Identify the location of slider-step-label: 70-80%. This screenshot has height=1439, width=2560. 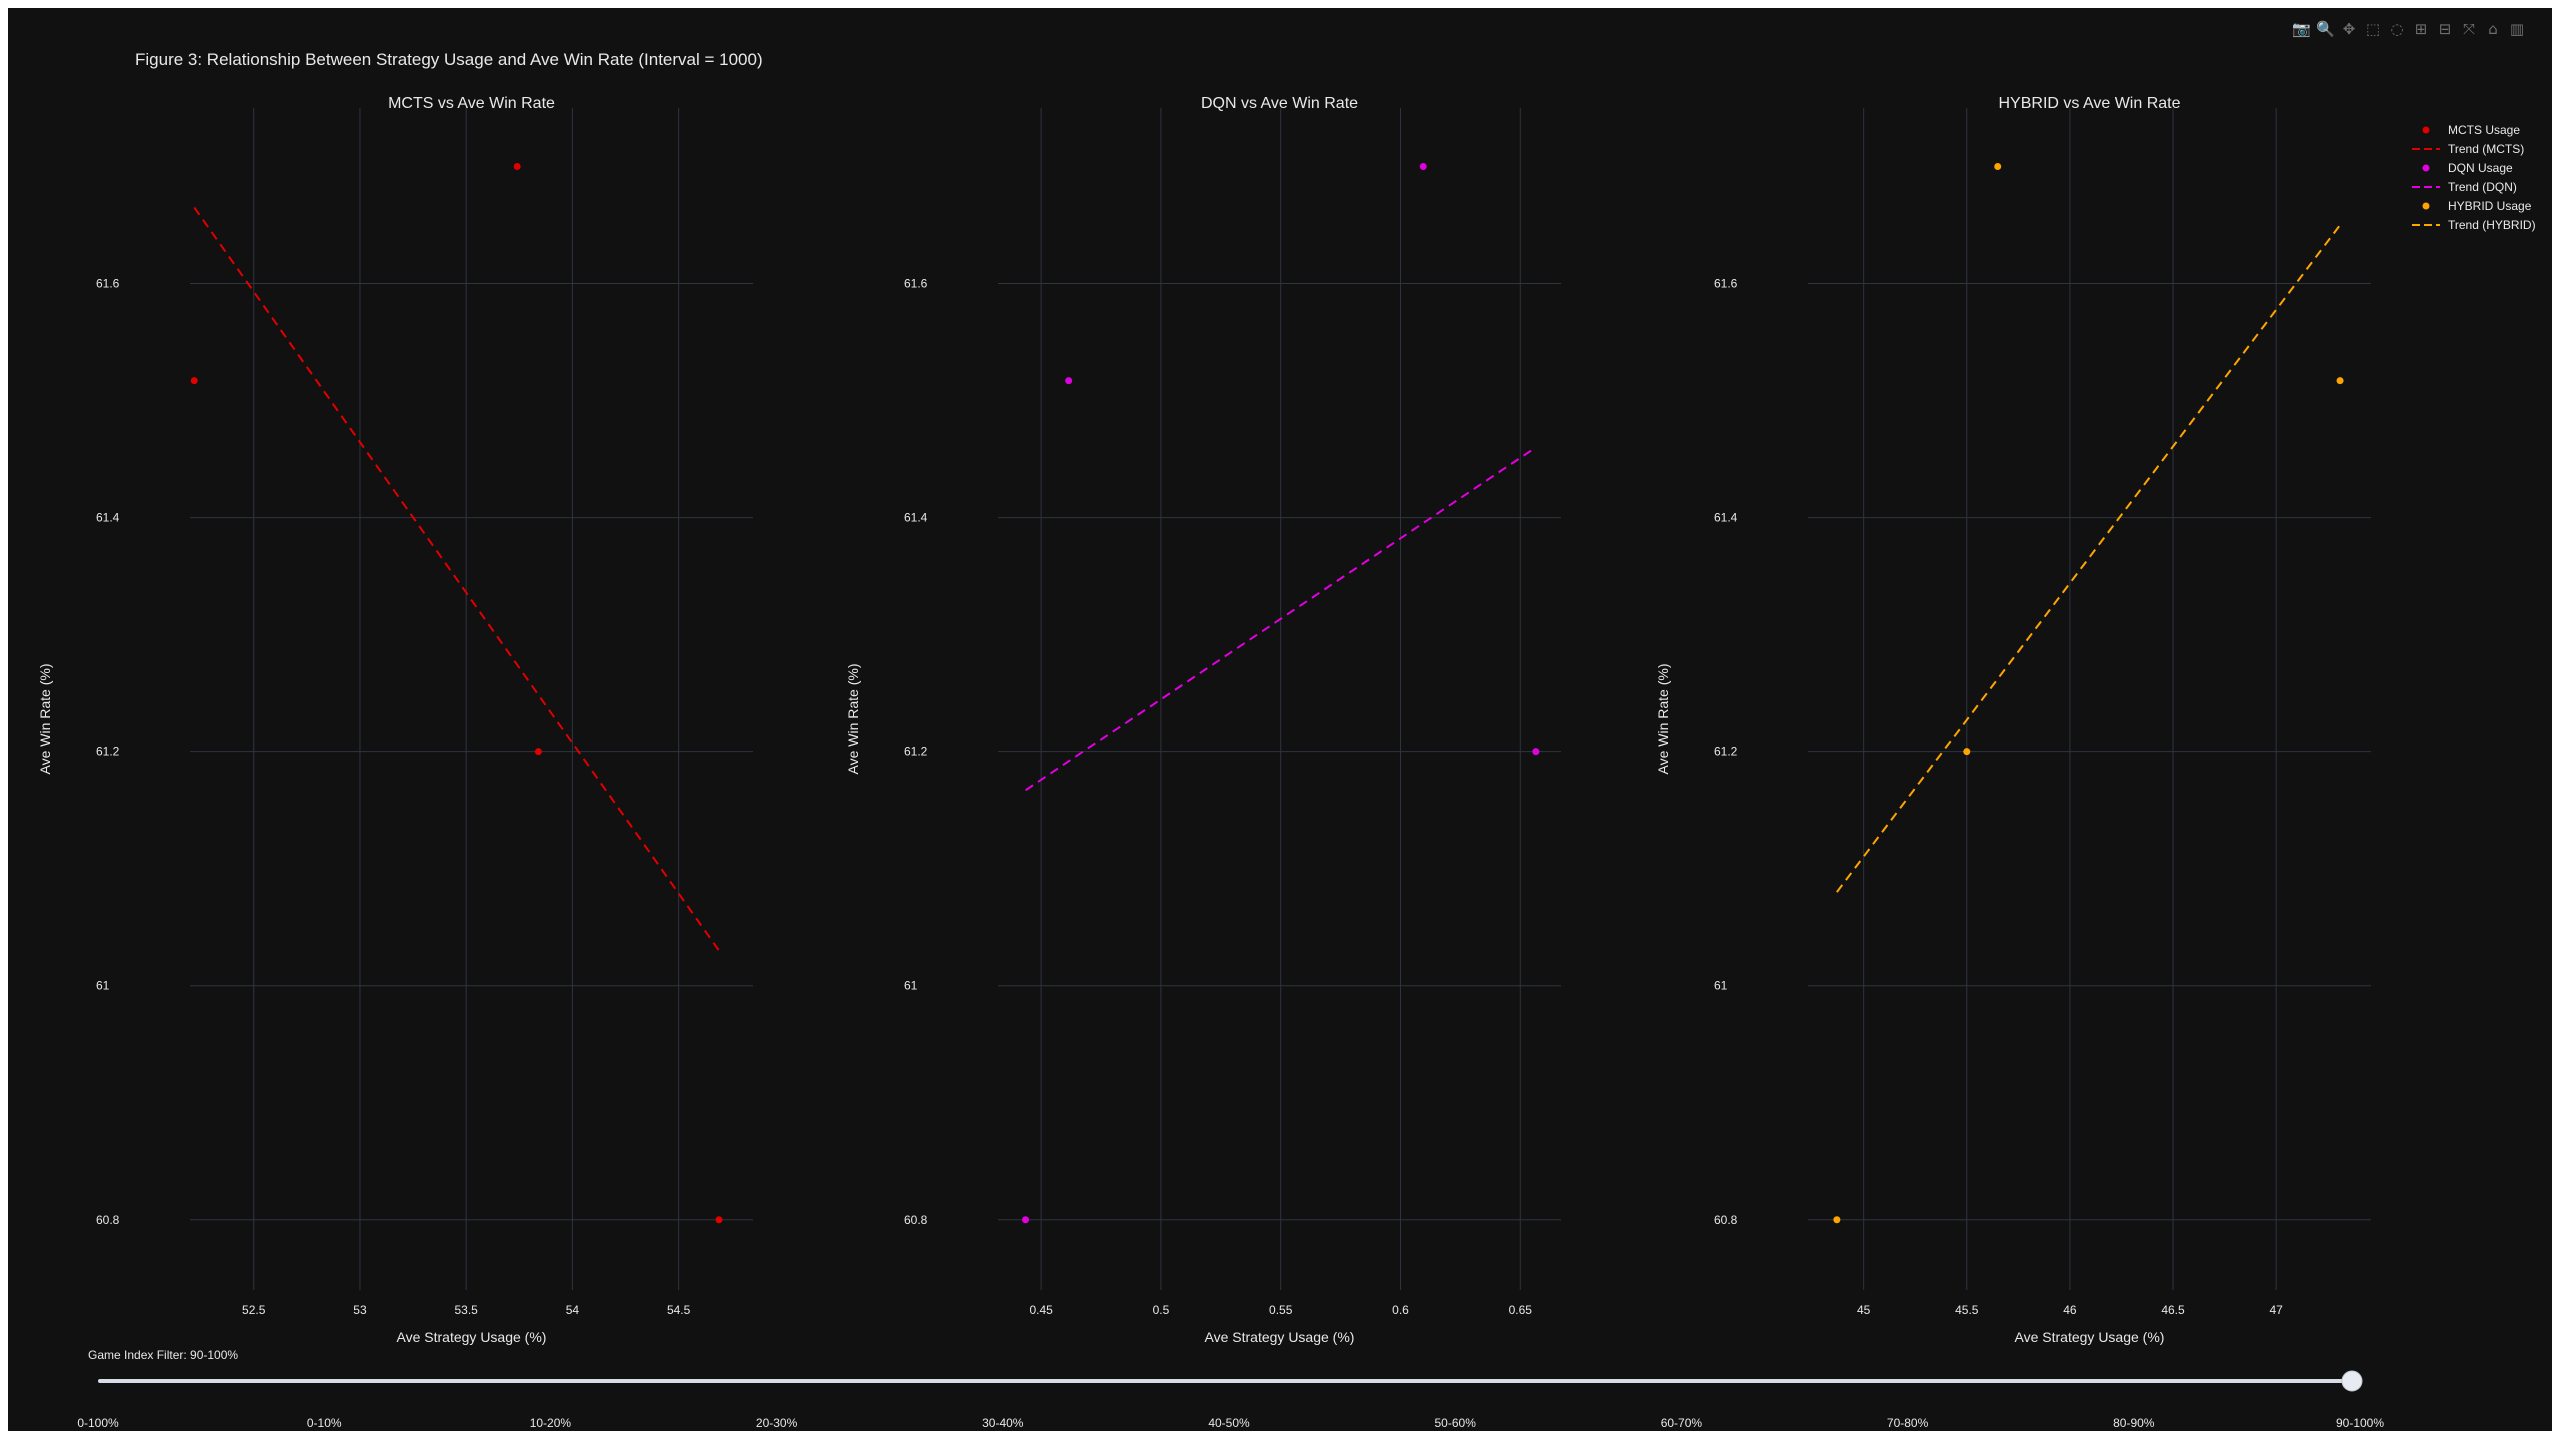
(1908, 1423).